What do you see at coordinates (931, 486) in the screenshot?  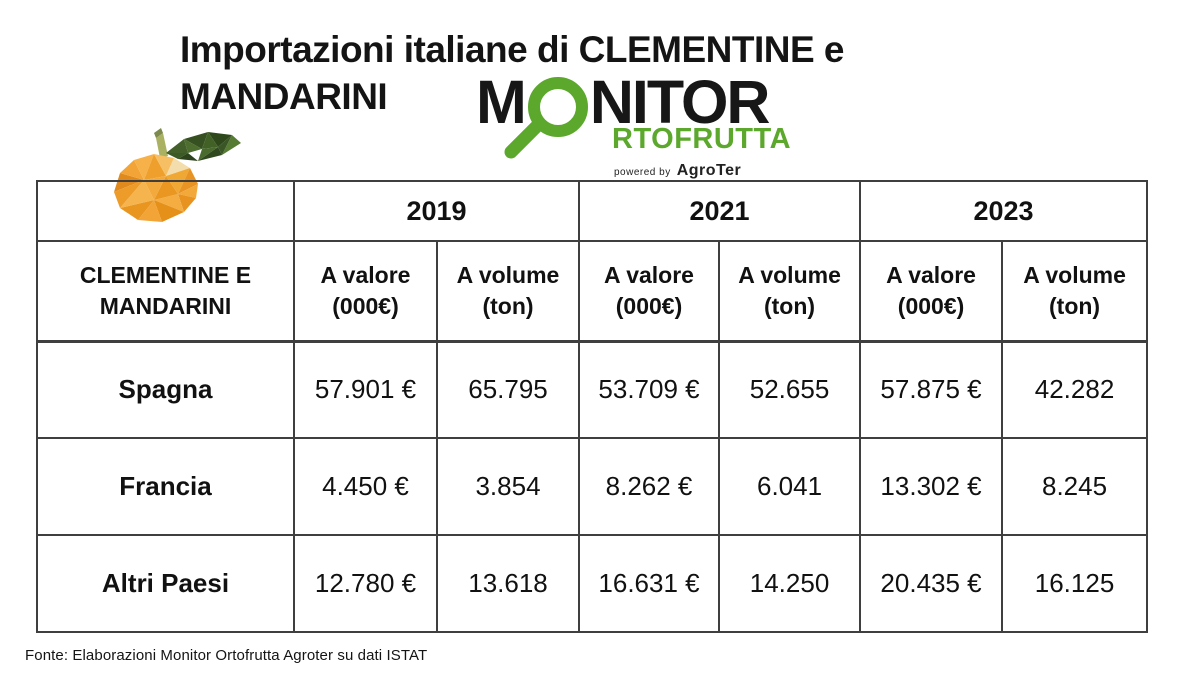 I see `cell-francia-2023-valore: 13.302 €` at bounding box center [931, 486].